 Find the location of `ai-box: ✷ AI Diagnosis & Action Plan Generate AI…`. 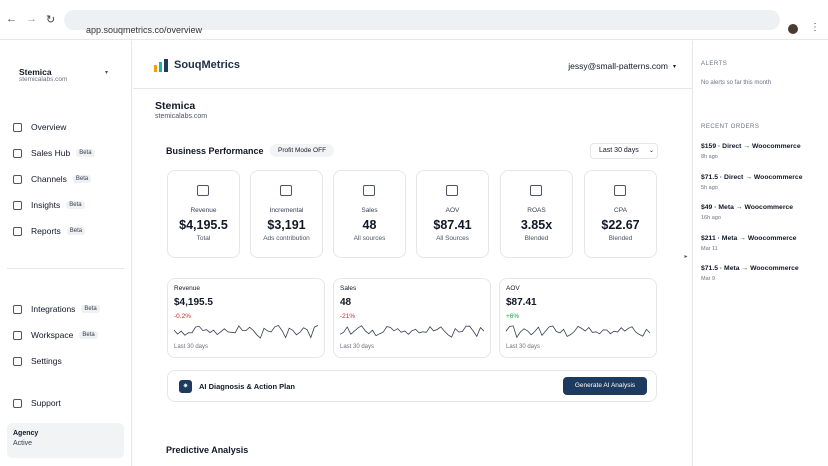

ai-box: ✷ AI Diagnosis & Action Plan Generate AI… is located at coordinates (412, 386).